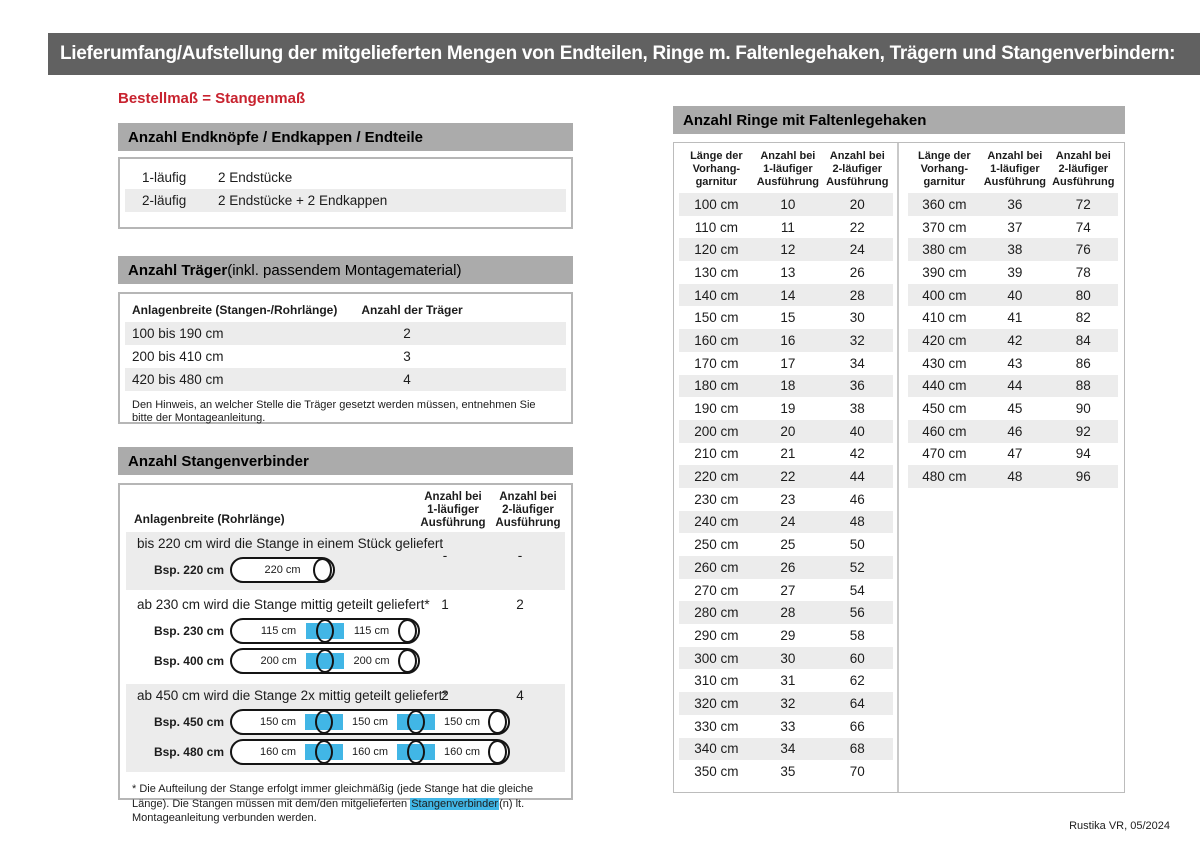 The image size is (1200, 849). Describe the element at coordinates (1083, 169) in the screenshot. I see `column-header-2laeufig: Anzahl bei 2-läufiger Ausführung` at that location.